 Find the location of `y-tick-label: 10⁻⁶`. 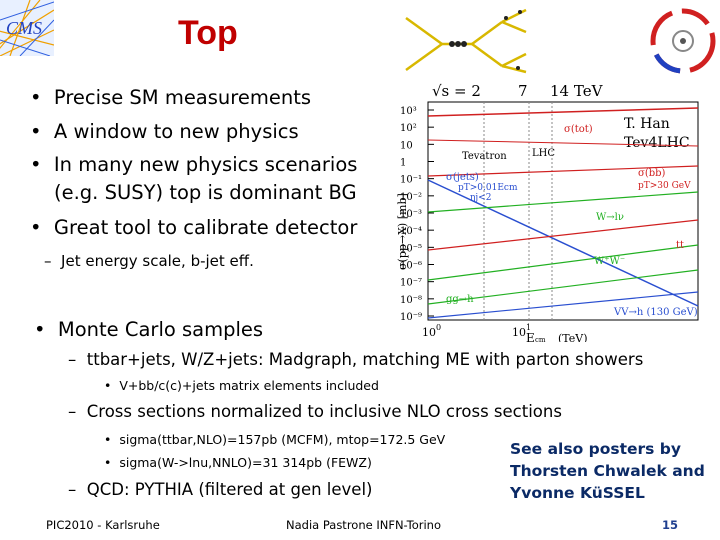

y-tick-label: 10⁻⁶ is located at coordinates (411, 266).